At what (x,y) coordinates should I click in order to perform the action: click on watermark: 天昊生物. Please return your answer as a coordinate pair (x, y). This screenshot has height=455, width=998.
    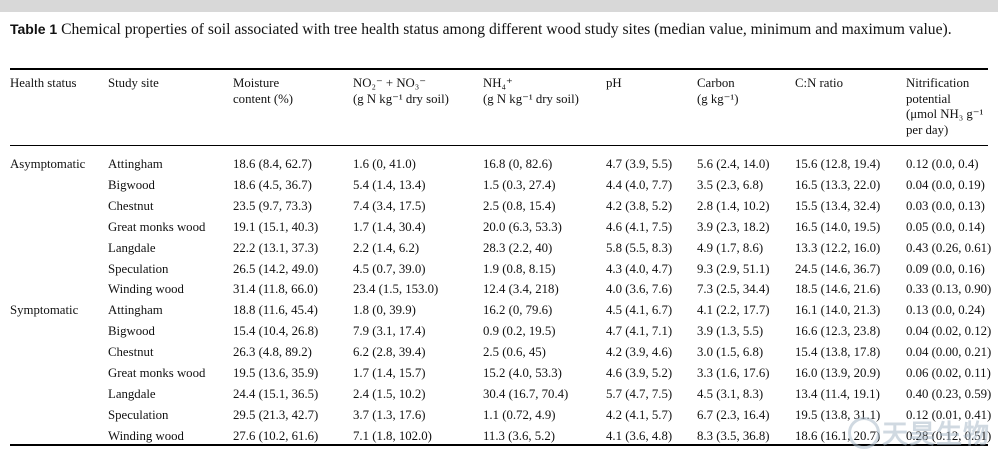
    Looking at the image, I should click on (935, 435).